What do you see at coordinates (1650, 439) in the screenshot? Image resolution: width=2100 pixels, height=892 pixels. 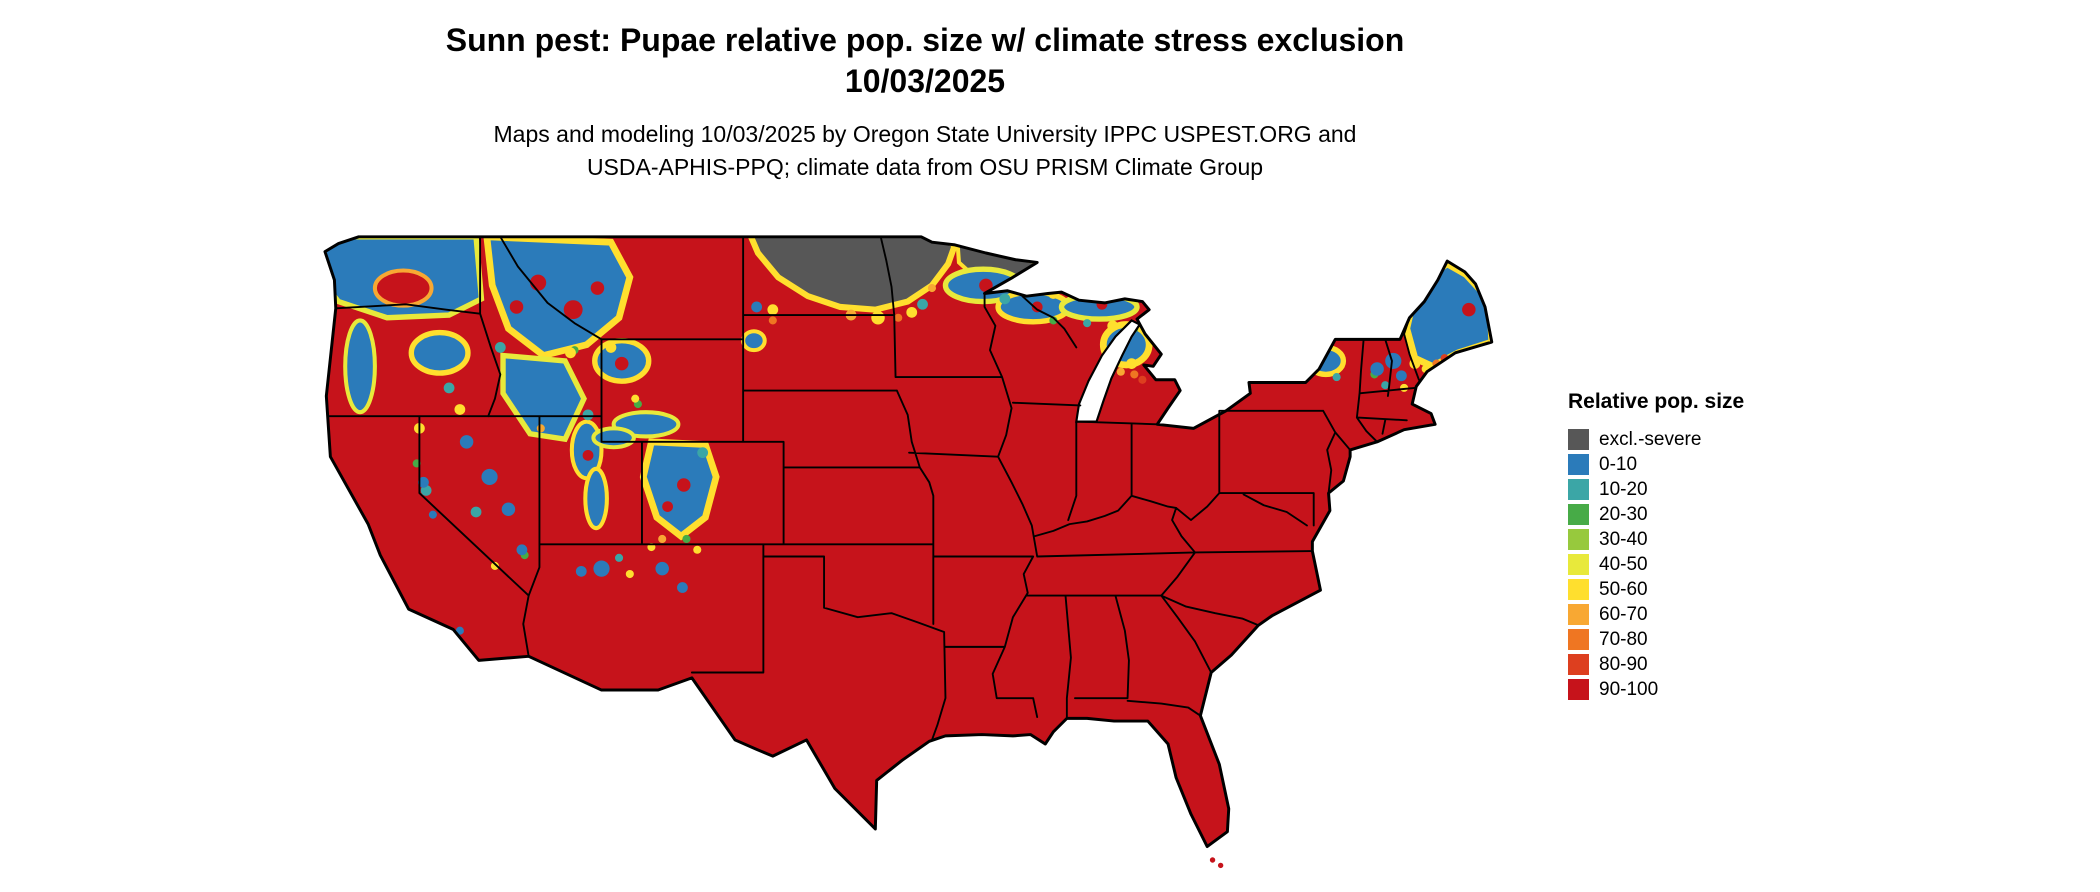 I see `legend-item-label: excl.-severe` at bounding box center [1650, 439].